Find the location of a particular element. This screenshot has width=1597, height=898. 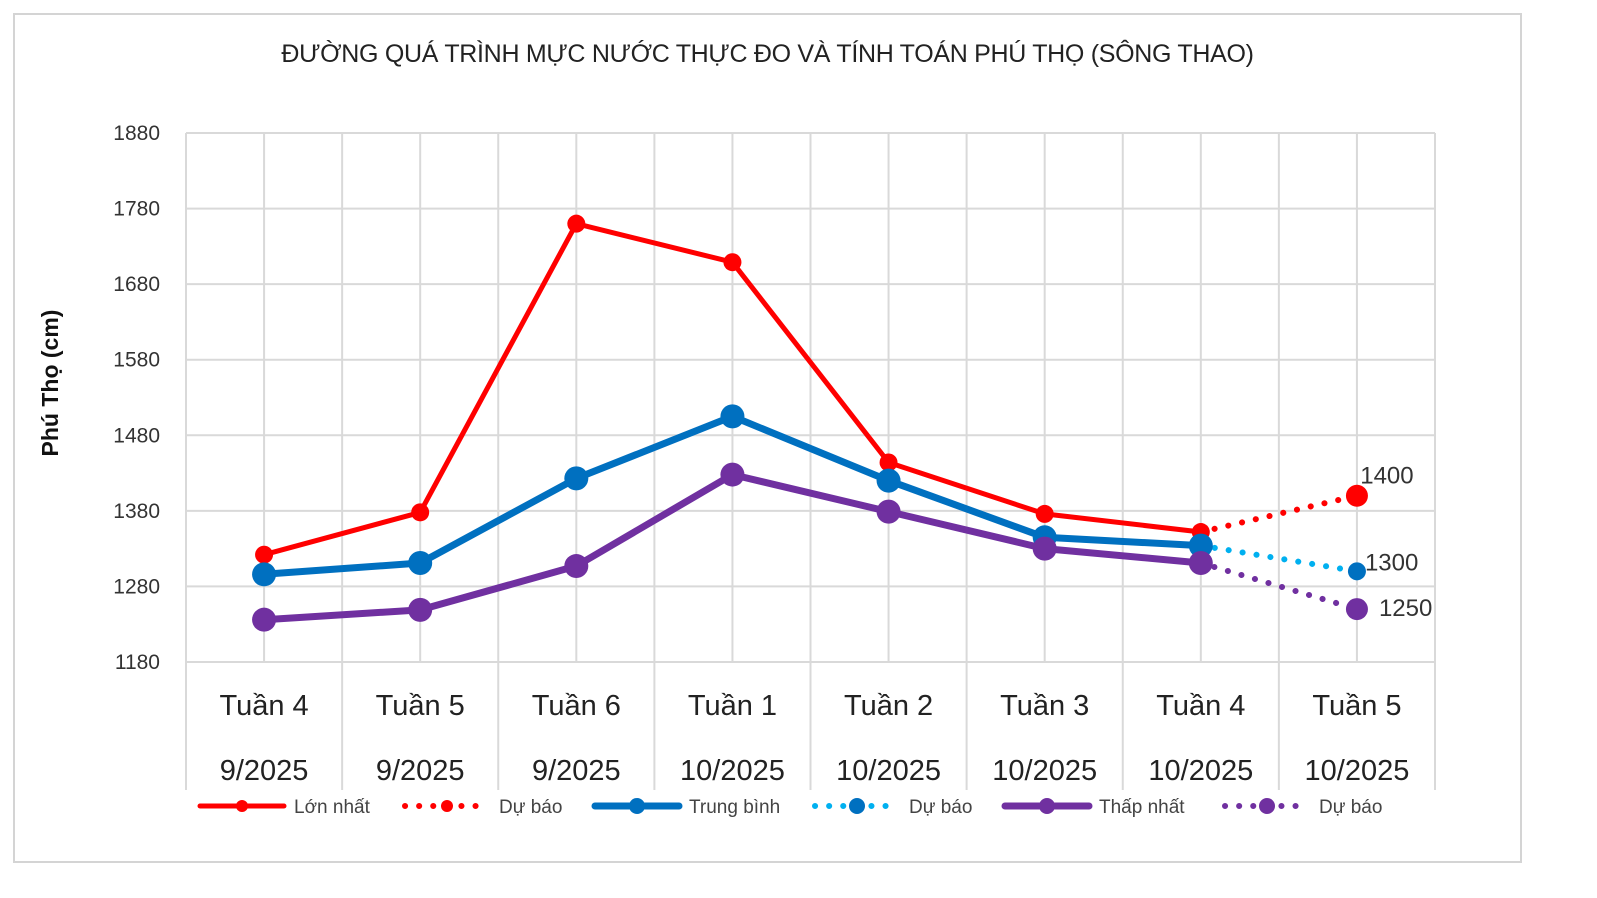

data-labels: 1400 1300 1250 is located at coordinates (1396, 542).